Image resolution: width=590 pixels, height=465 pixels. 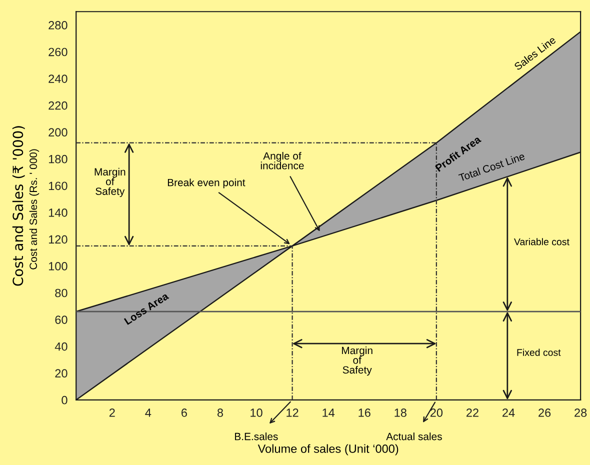 What do you see at coordinates (147, 309) in the screenshot?
I see `annotation: Loss Area` at bounding box center [147, 309].